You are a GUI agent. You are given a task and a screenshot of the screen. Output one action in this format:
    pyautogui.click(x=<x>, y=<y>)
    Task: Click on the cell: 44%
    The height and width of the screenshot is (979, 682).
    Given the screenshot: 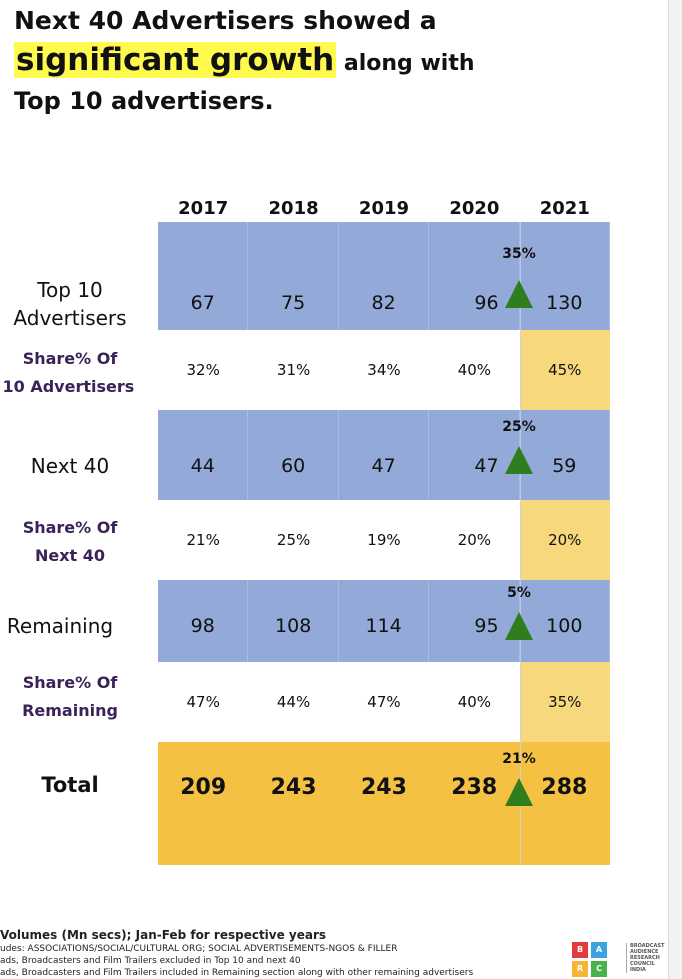 What is the action you would take?
    pyautogui.click(x=293, y=702)
    